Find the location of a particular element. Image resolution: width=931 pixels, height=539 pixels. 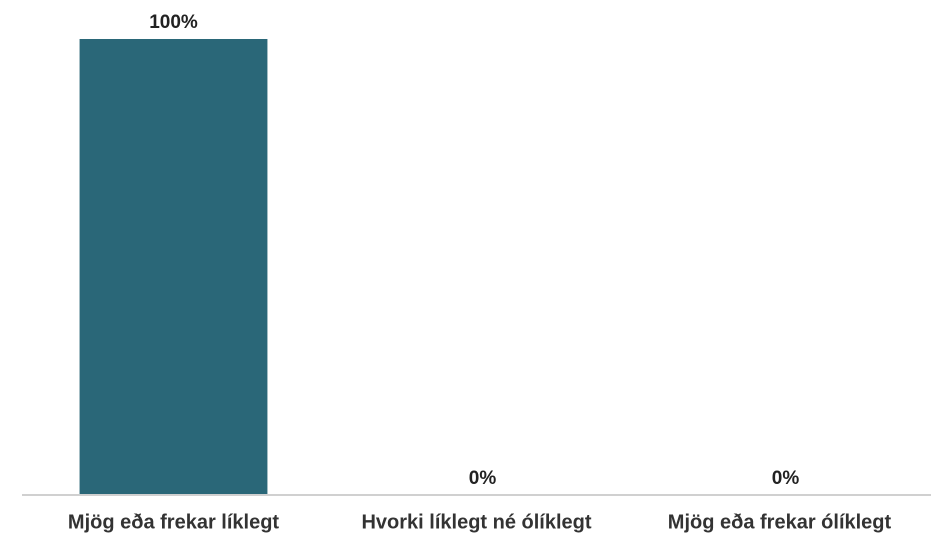

x-tick-label: Mjög eða frekar líklegt is located at coordinates (174, 522).